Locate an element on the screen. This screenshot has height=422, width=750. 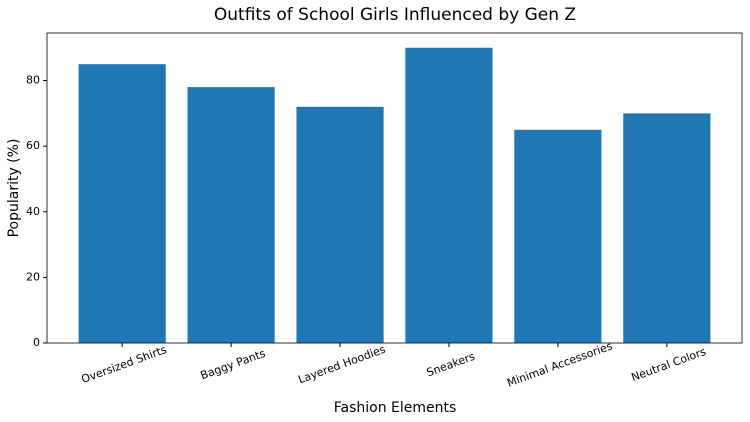
x-tick-label: Baggy Pants is located at coordinates (233, 365).